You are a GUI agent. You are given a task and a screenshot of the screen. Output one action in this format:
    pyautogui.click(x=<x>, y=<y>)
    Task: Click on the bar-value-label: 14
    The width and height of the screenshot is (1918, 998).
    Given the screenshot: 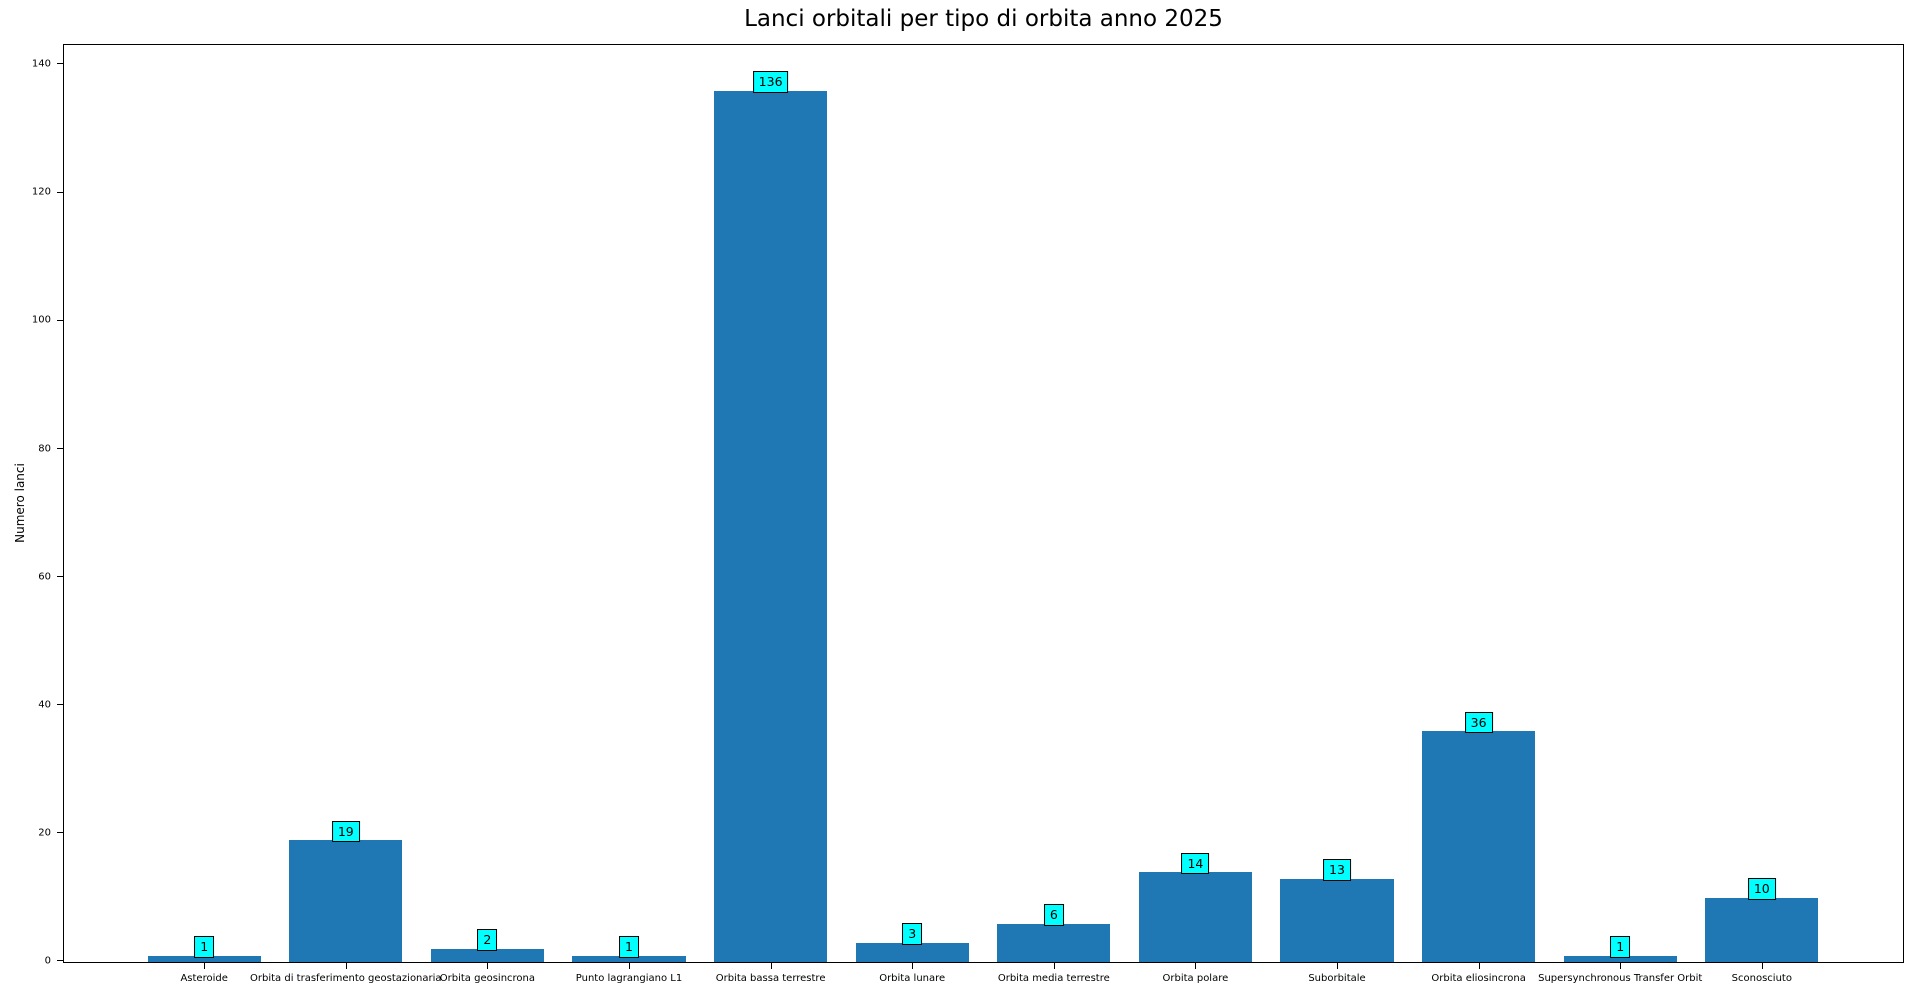 What is the action you would take?
    pyautogui.click(x=1195, y=863)
    